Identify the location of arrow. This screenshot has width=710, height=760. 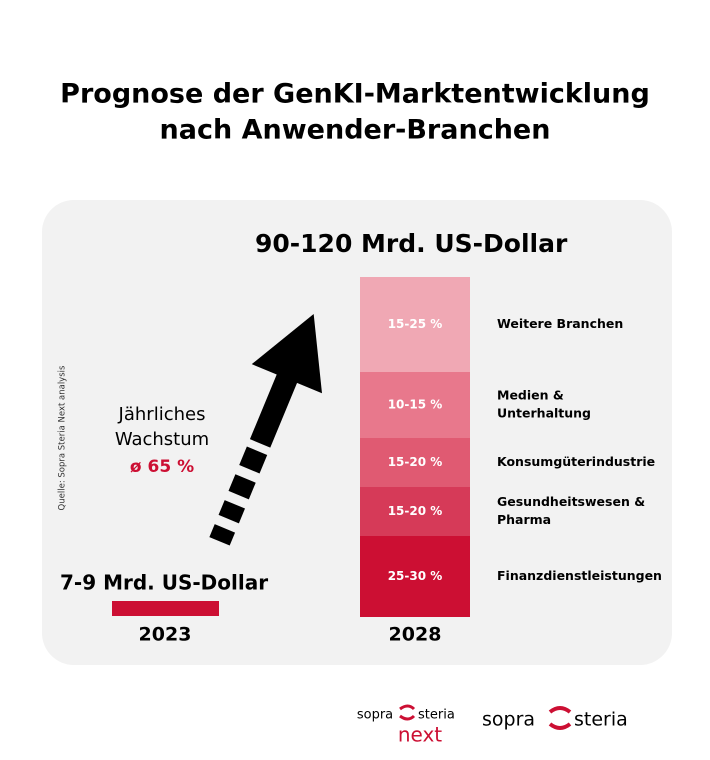
(265, 430).